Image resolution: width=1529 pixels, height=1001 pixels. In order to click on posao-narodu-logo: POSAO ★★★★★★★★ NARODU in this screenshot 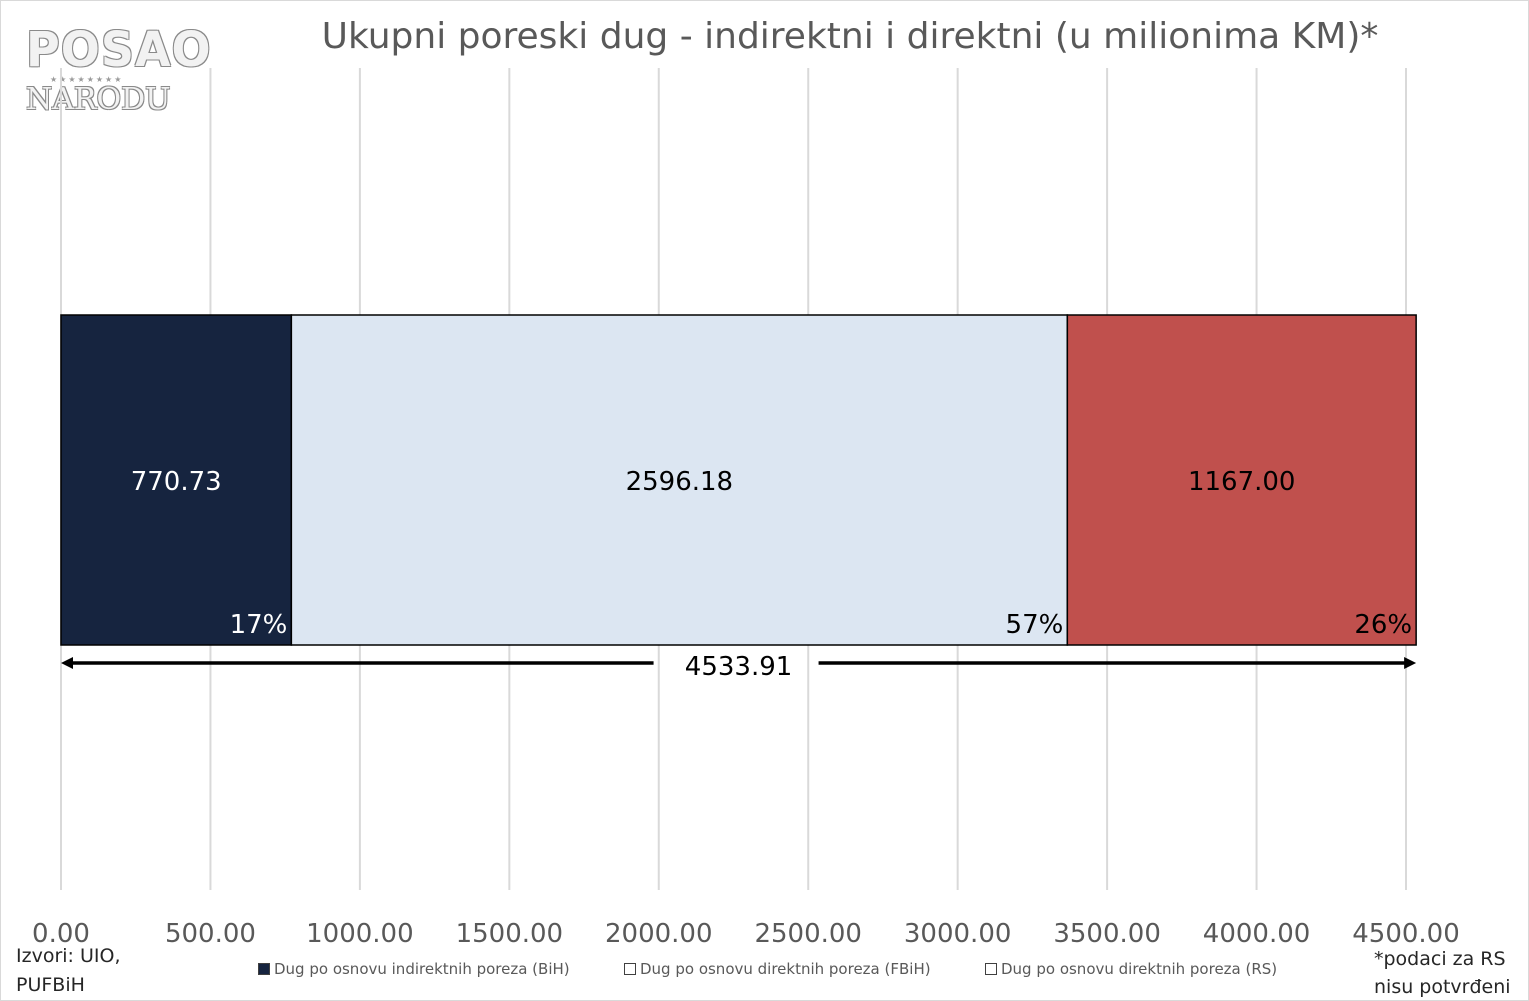, I will do `click(118, 71)`.